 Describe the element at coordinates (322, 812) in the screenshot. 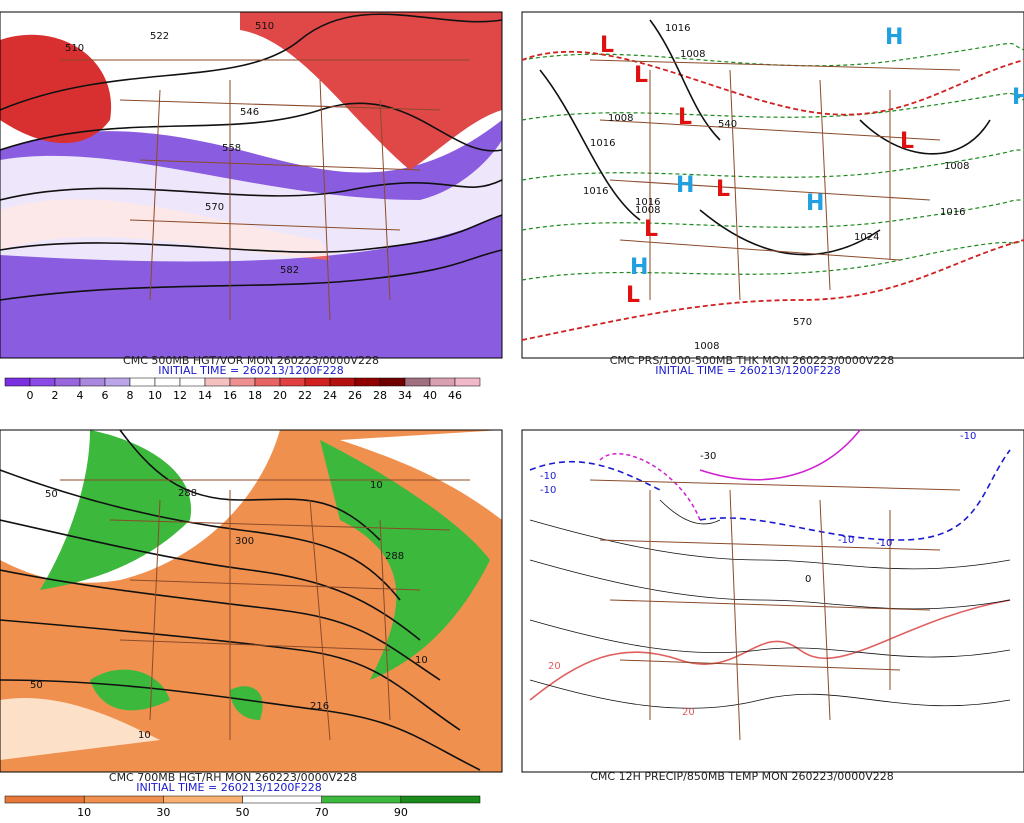

I see `colorbar-label: 70` at that location.